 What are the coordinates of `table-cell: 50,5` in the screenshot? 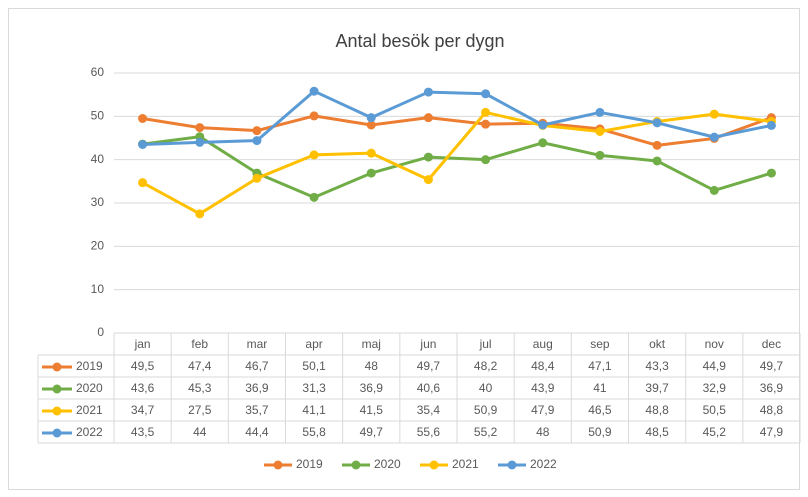 It's located at (715, 410).